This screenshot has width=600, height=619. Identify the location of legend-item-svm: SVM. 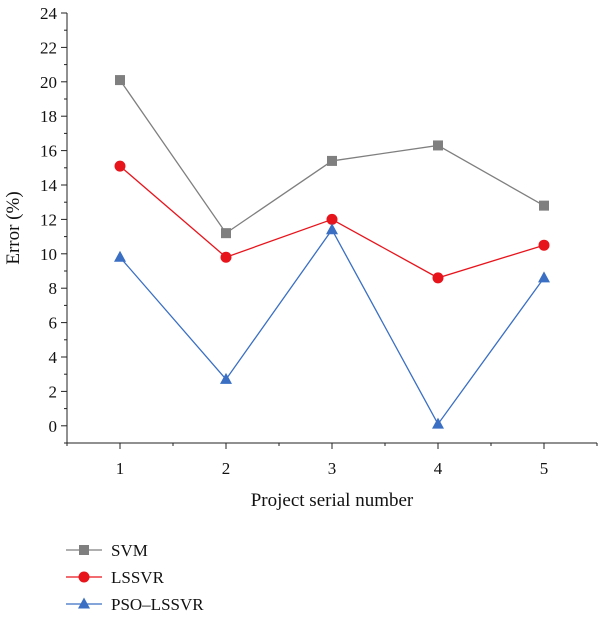
(107, 550).